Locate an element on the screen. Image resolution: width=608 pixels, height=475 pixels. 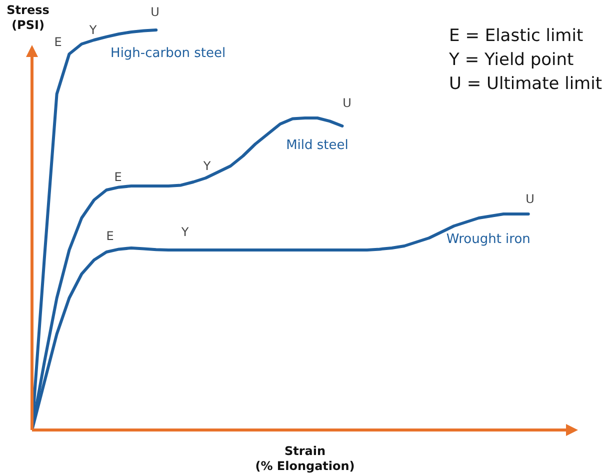
series-label: Mild steel is located at coordinates (317, 145).